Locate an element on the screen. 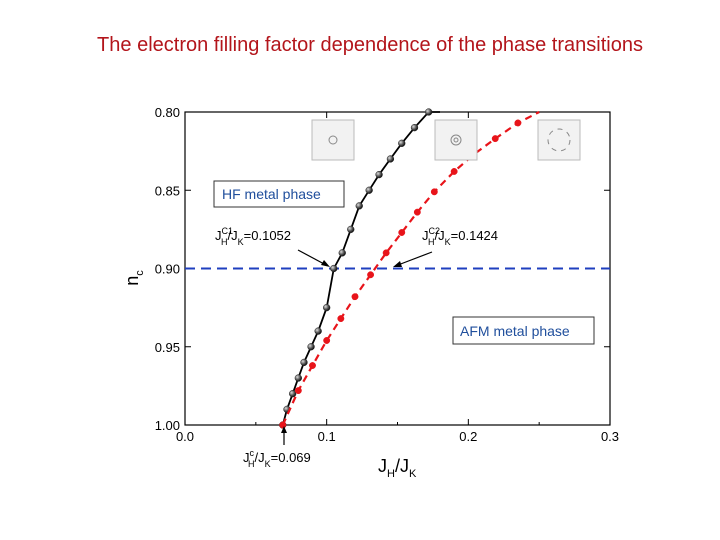  x-tick-label: 0.2 is located at coordinates (468, 436).